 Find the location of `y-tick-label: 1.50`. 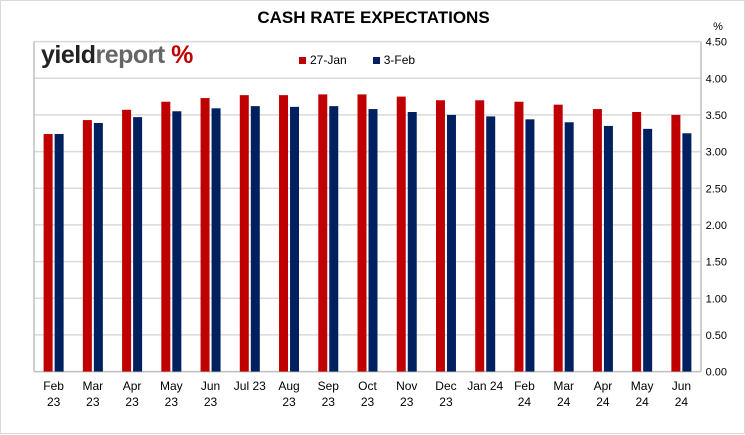

y-tick-label: 1.50 is located at coordinates (716, 263).